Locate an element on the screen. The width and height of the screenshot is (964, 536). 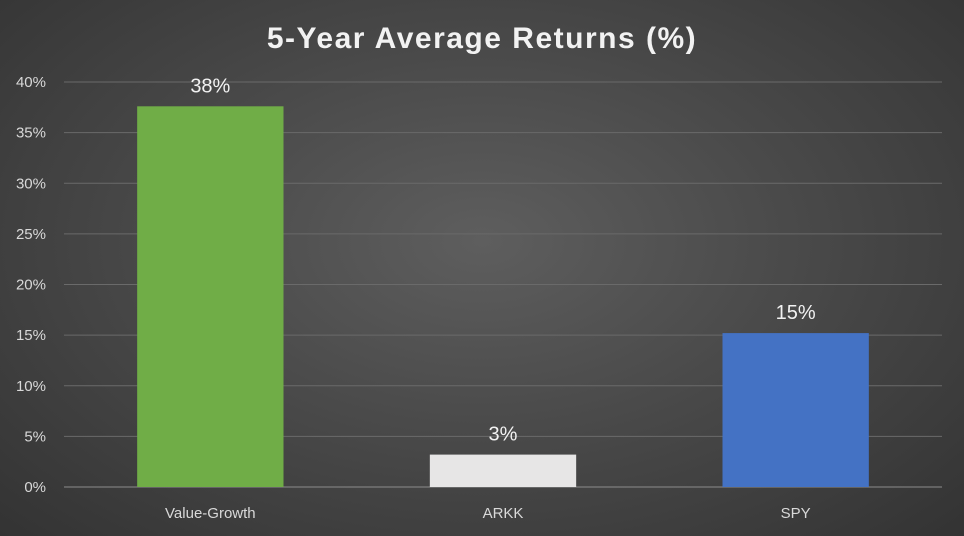
bar-spy is located at coordinates (795, 410).